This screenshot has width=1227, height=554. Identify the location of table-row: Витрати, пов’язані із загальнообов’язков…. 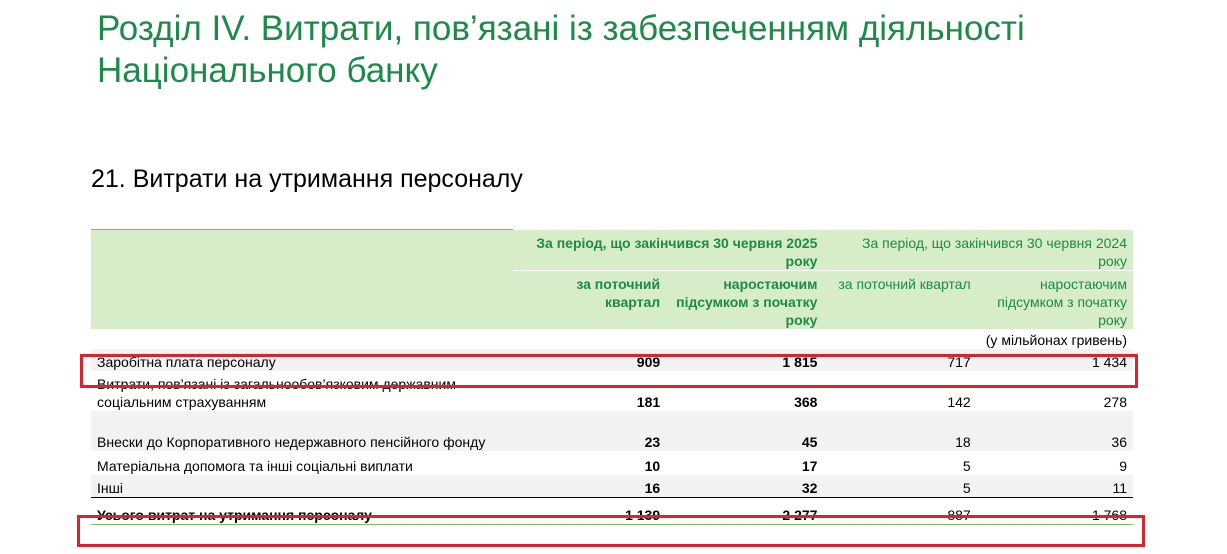
(612, 391).